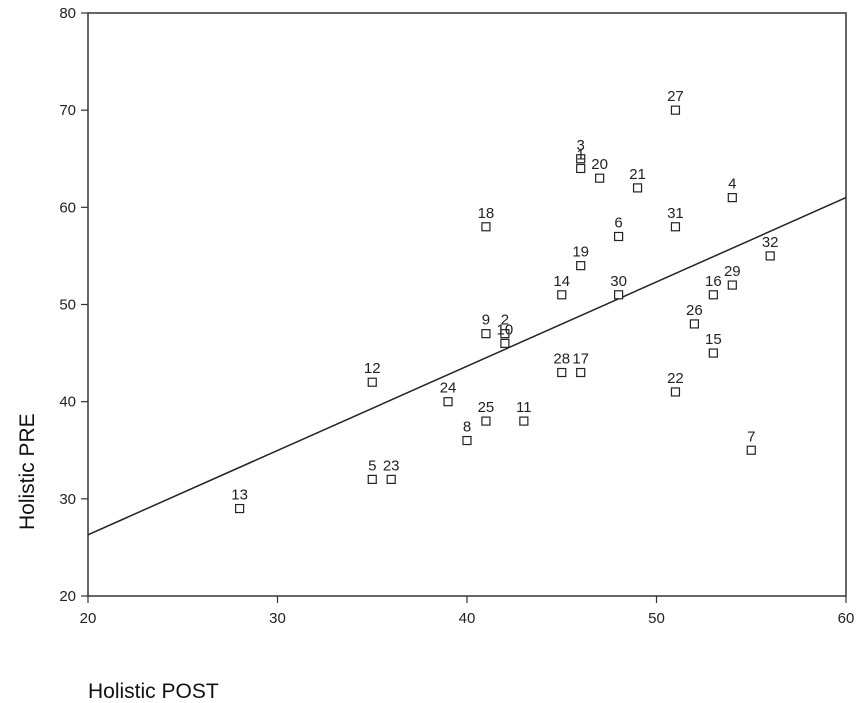 This screenshot has width=859, height=703. Describe the element at coordinates (67, 110) in the screenshot. I see `y-tick-label: 70` at that location.